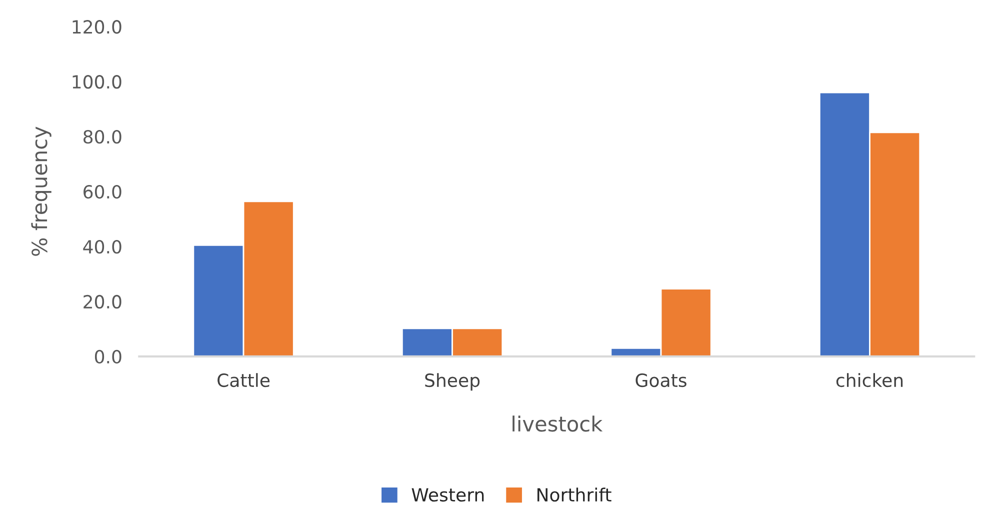 The width and height of the screenshot is (994, 532). What do you see at coordinates (102, 247) in the screenshot?
I see `y-tick-label: 40.0` at bounding box center [102, 247].